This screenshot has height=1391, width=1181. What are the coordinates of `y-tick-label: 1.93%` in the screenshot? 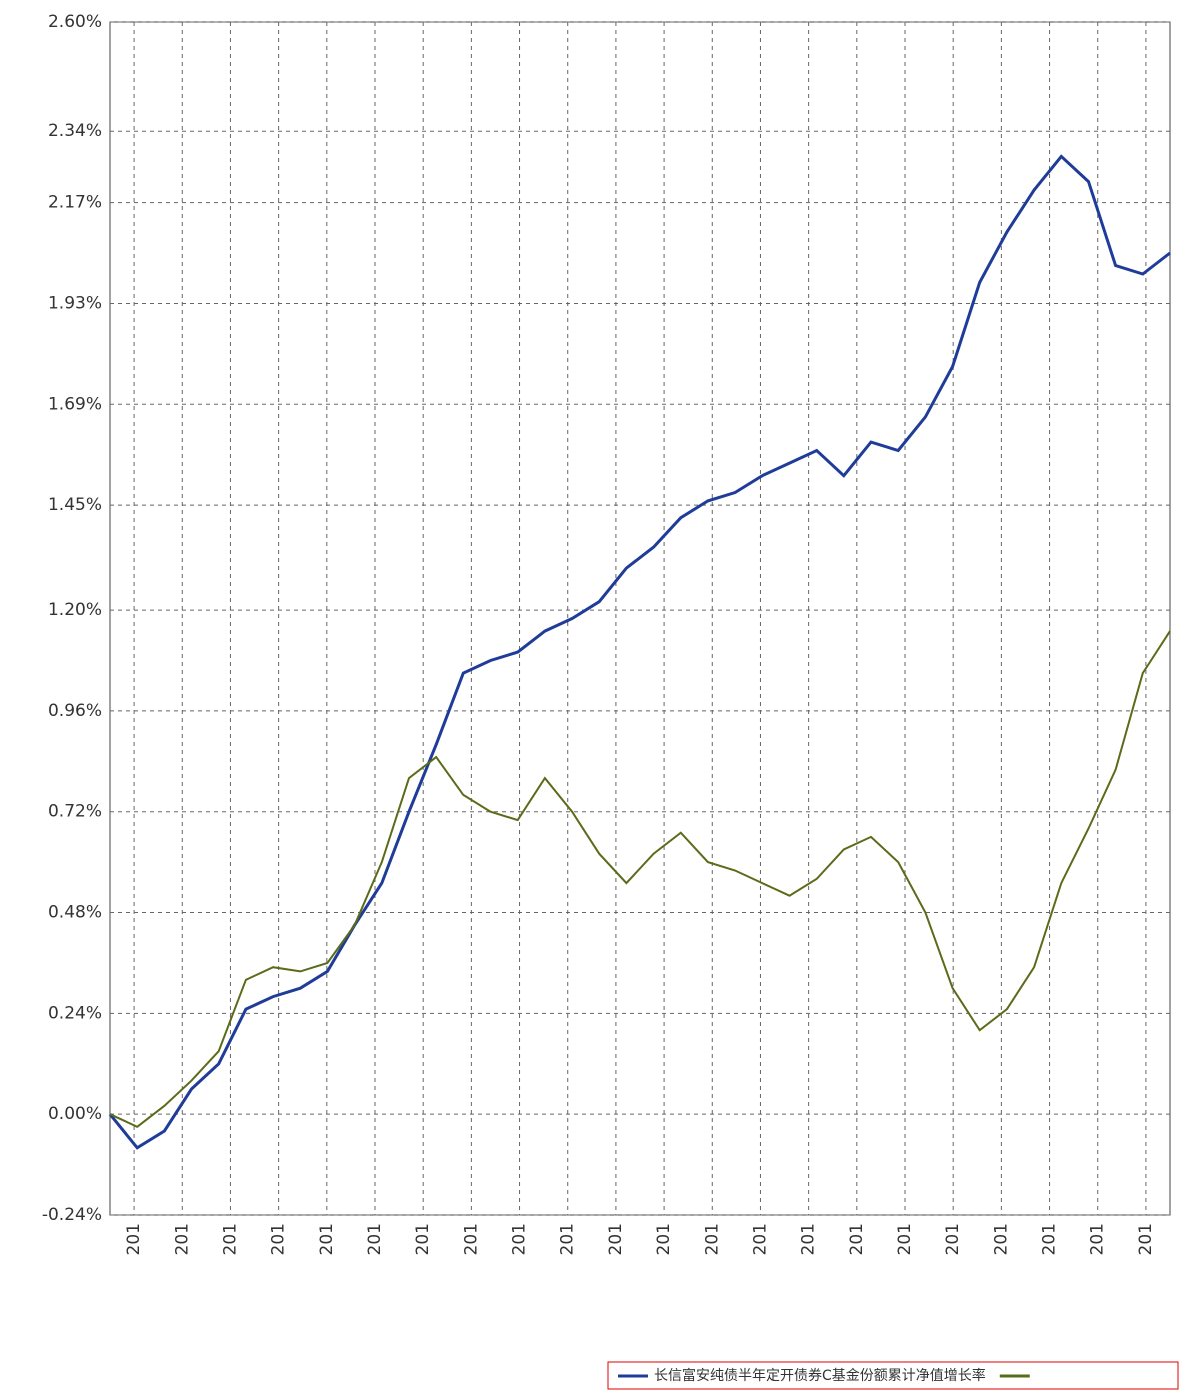 It's located at (75, 303).